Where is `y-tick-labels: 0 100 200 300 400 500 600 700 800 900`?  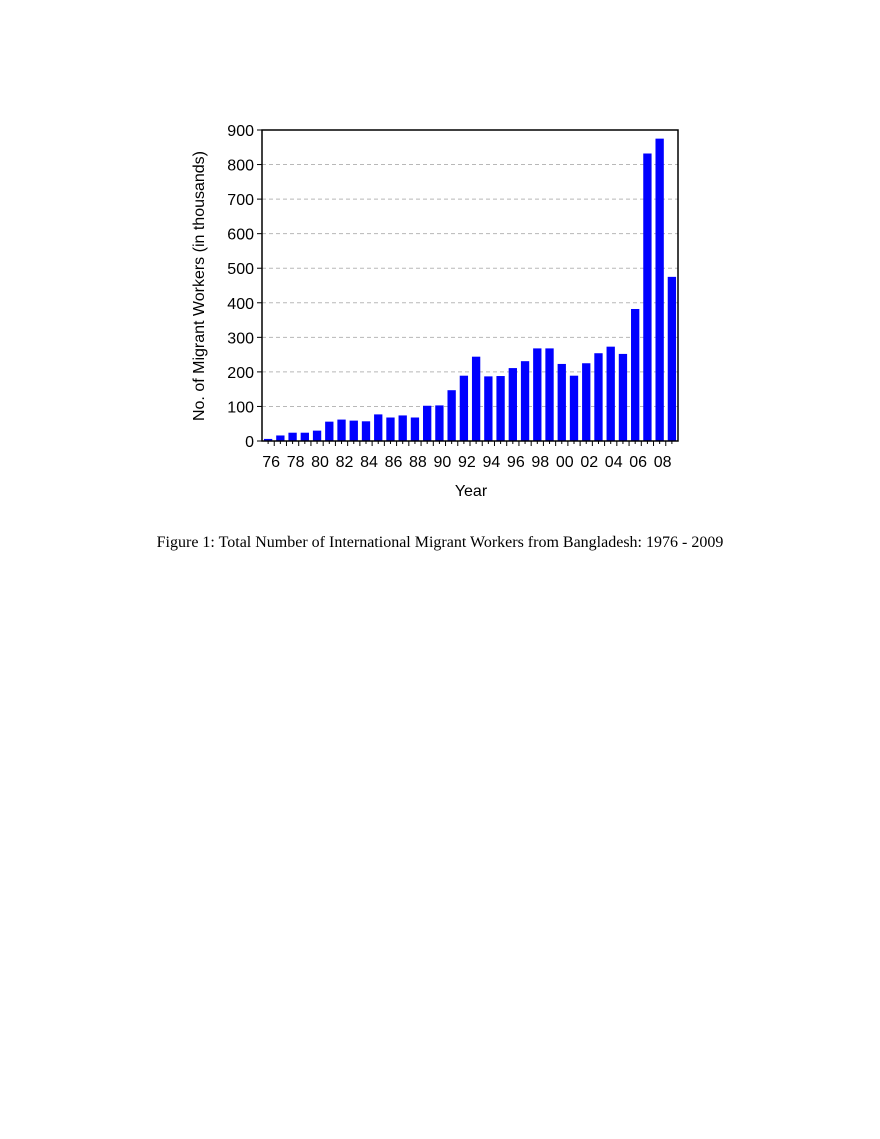
y-tick-labels: 0 100 200 300 400 500 600 700 800 900 is located at coordinates (240, 287).